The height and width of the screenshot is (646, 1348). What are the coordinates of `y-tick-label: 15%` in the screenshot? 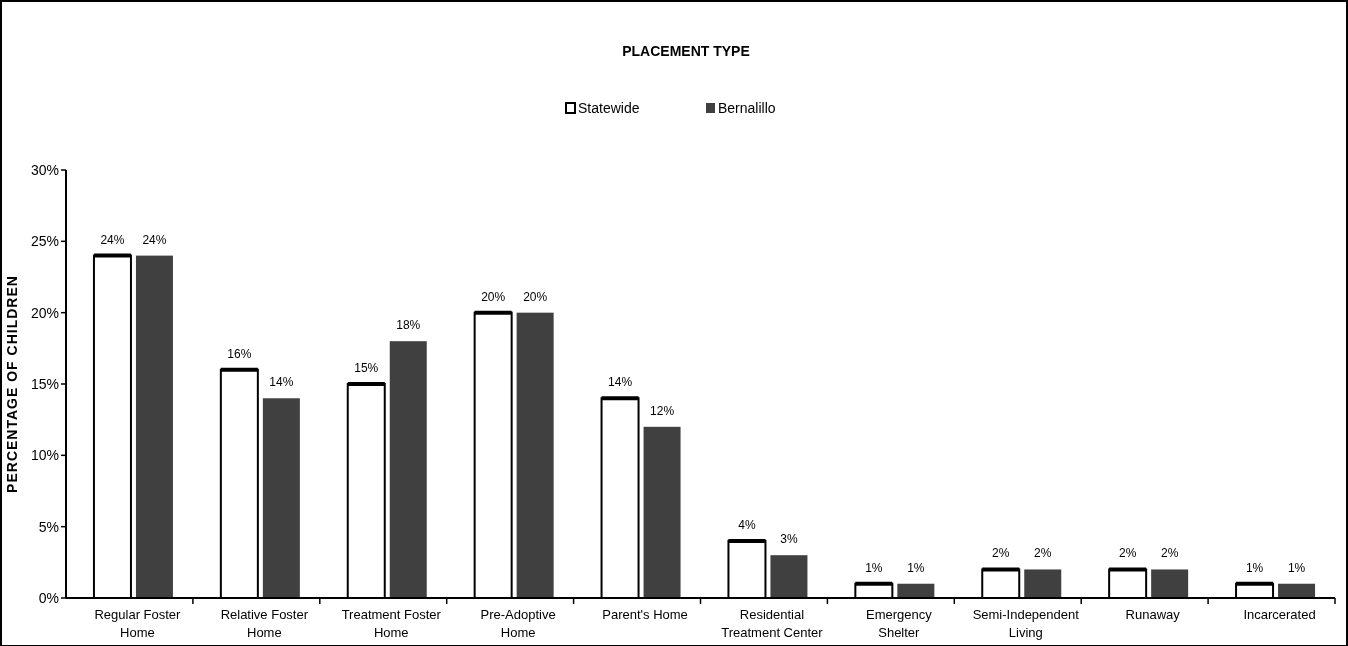 It's located at (44, 384).